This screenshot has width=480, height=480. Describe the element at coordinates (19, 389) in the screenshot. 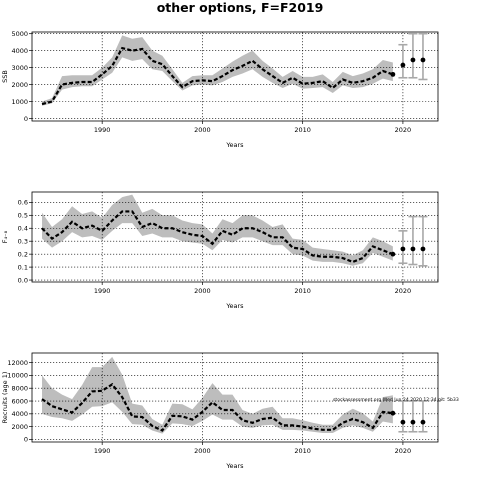

I see `y-tick-label: 8000` at that location.